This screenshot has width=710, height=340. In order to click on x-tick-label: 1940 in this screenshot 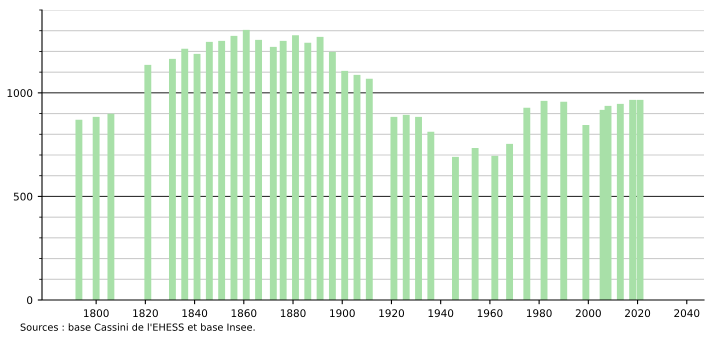, I will do `click(441, 313)`.